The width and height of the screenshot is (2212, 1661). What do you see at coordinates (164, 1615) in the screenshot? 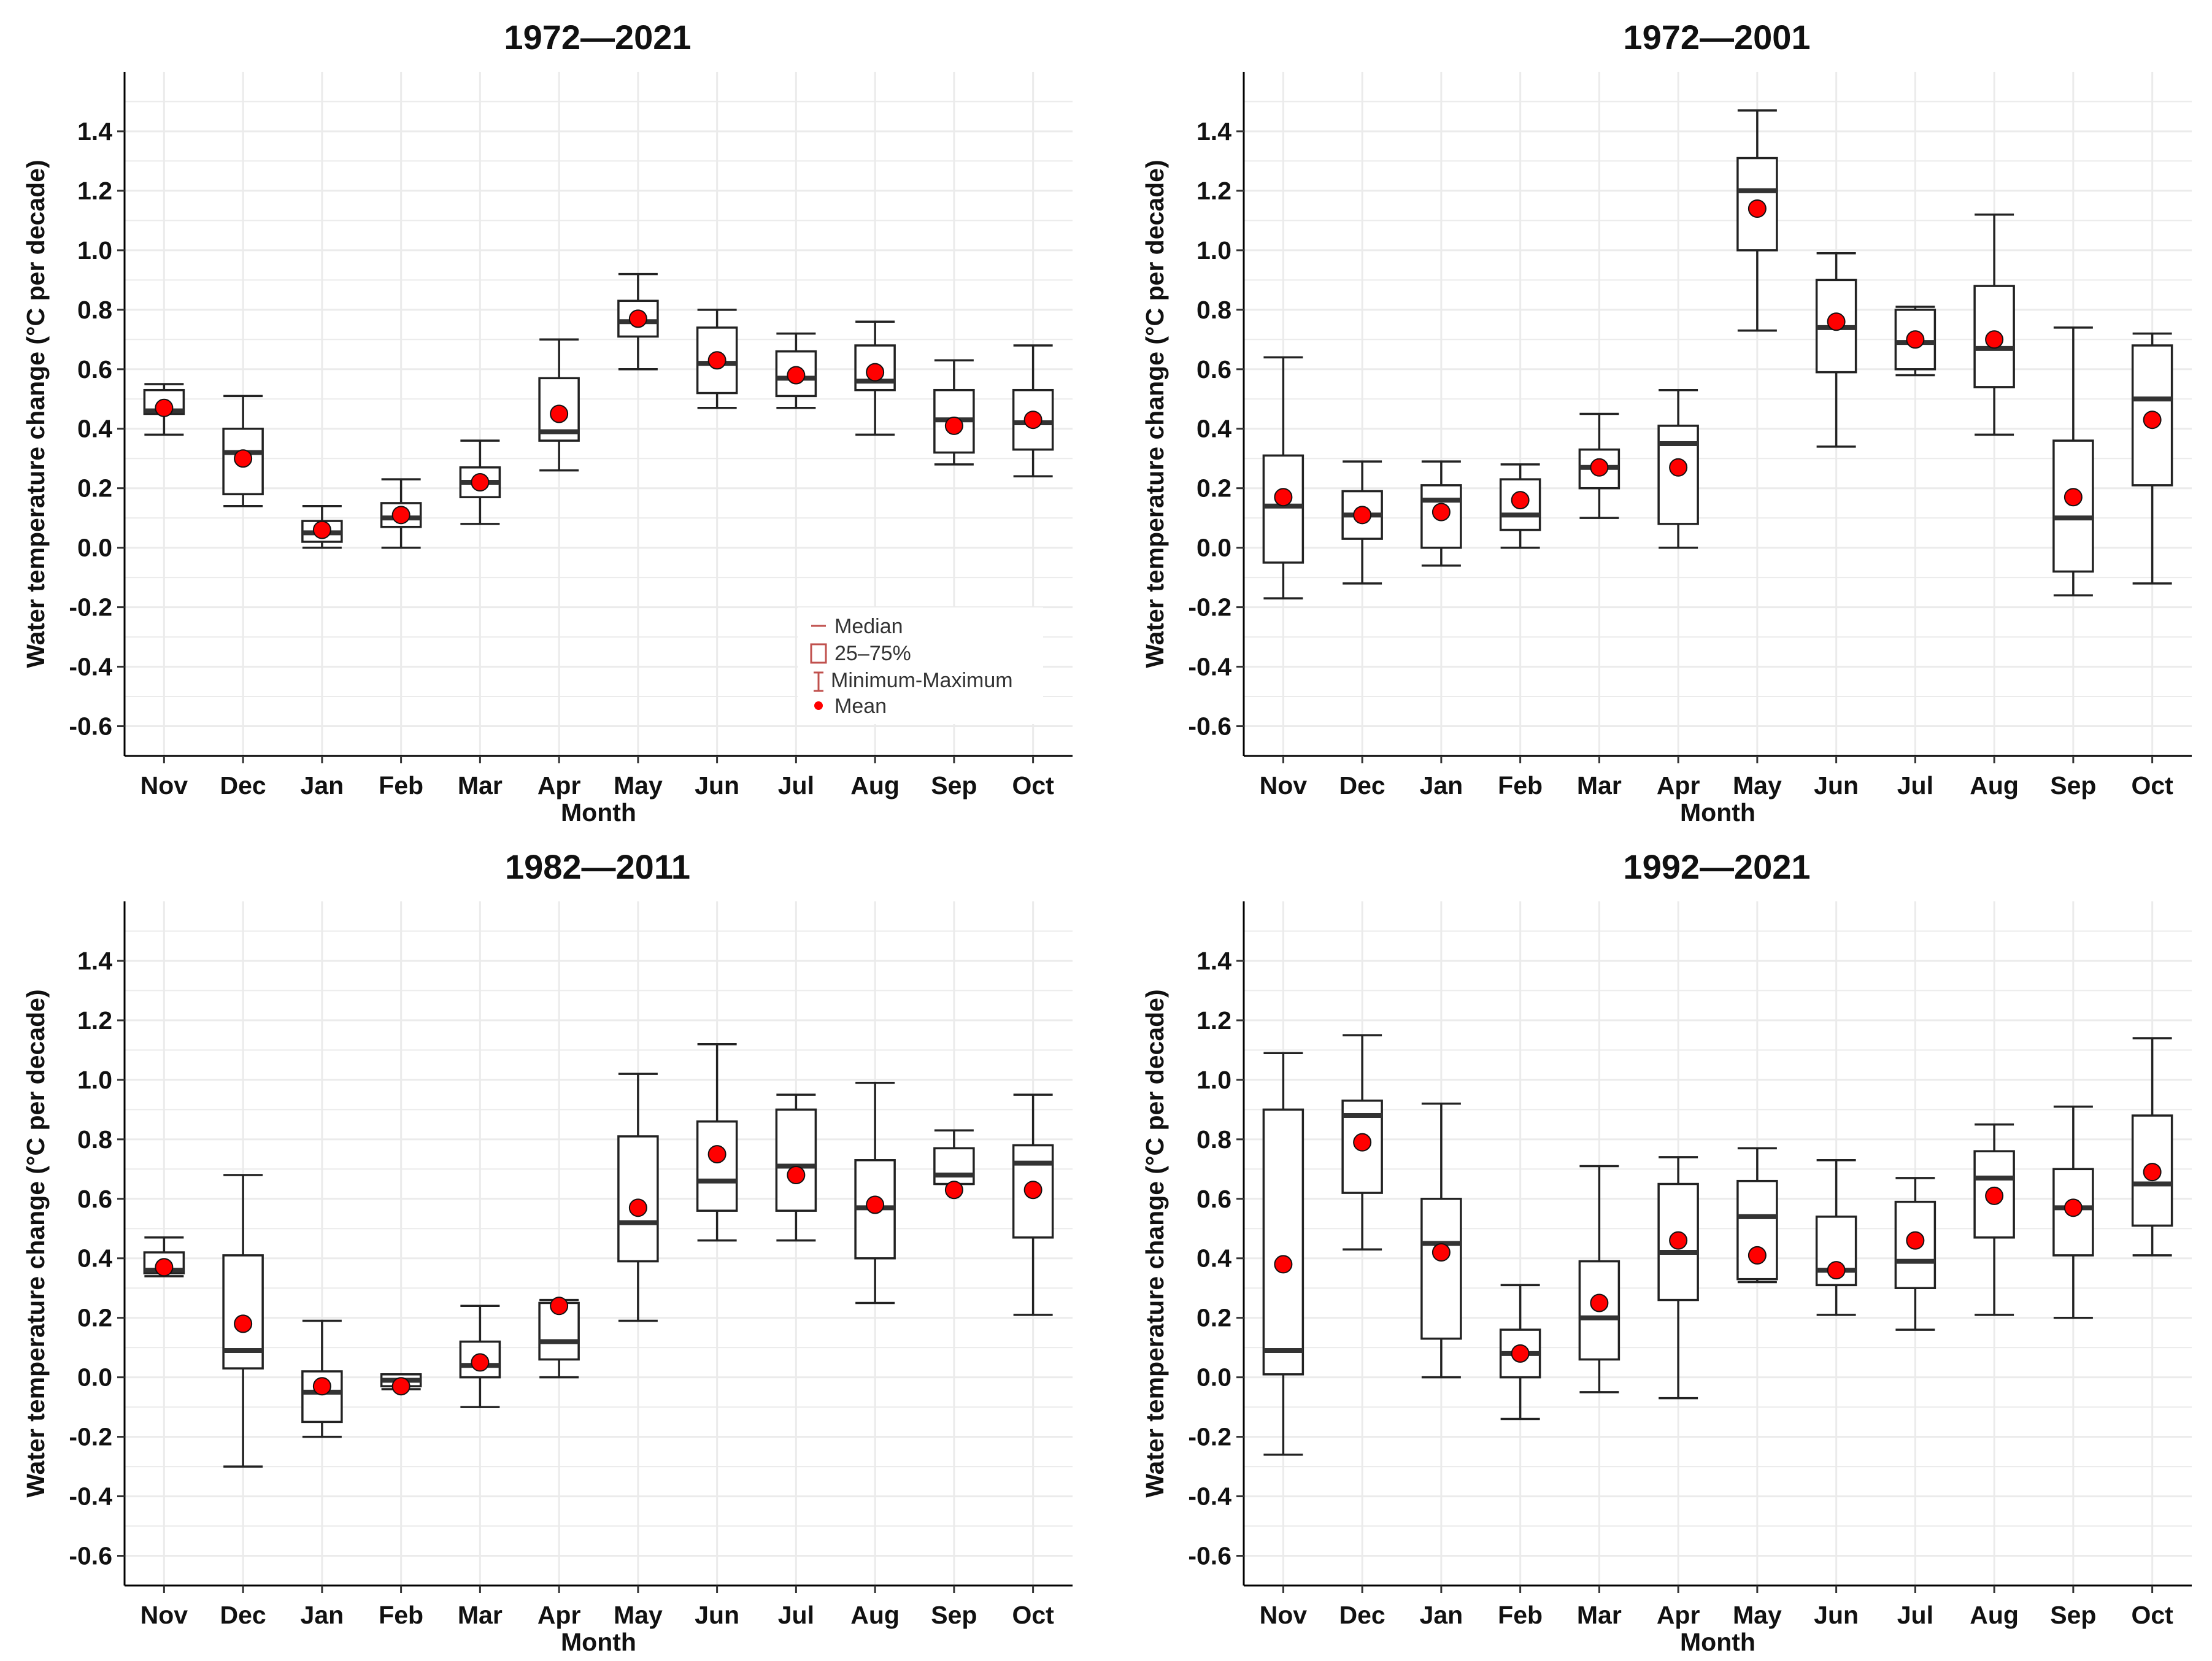
I see `x-tick-label-nov: Nov` at bounding box center [164, 1615].